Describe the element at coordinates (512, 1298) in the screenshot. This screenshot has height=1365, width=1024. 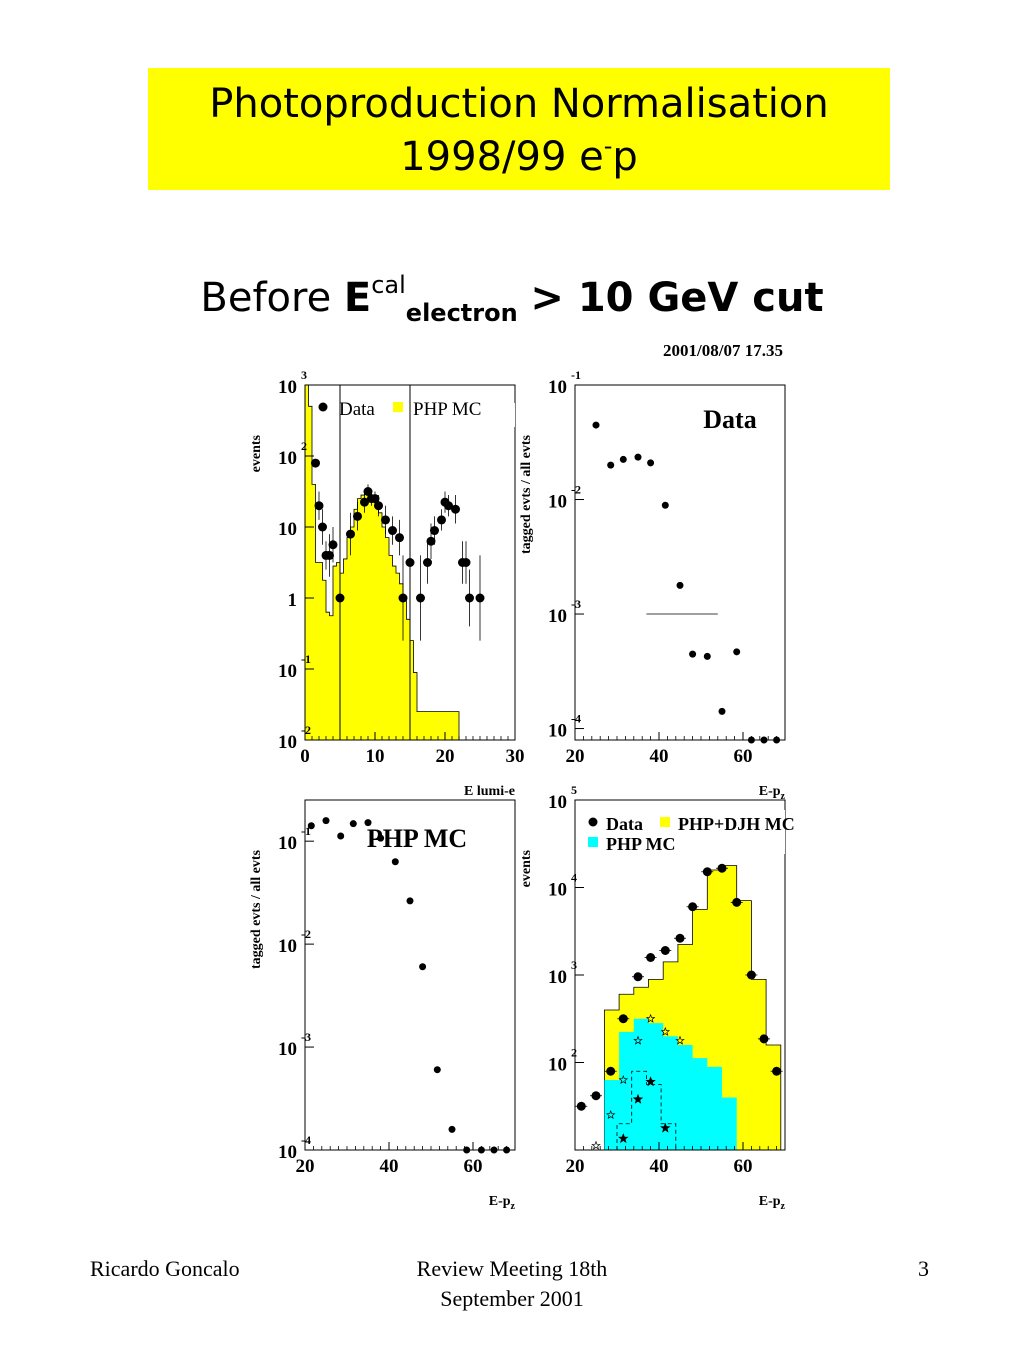
I see `footer-meeting-line2: September 2001` at that location.